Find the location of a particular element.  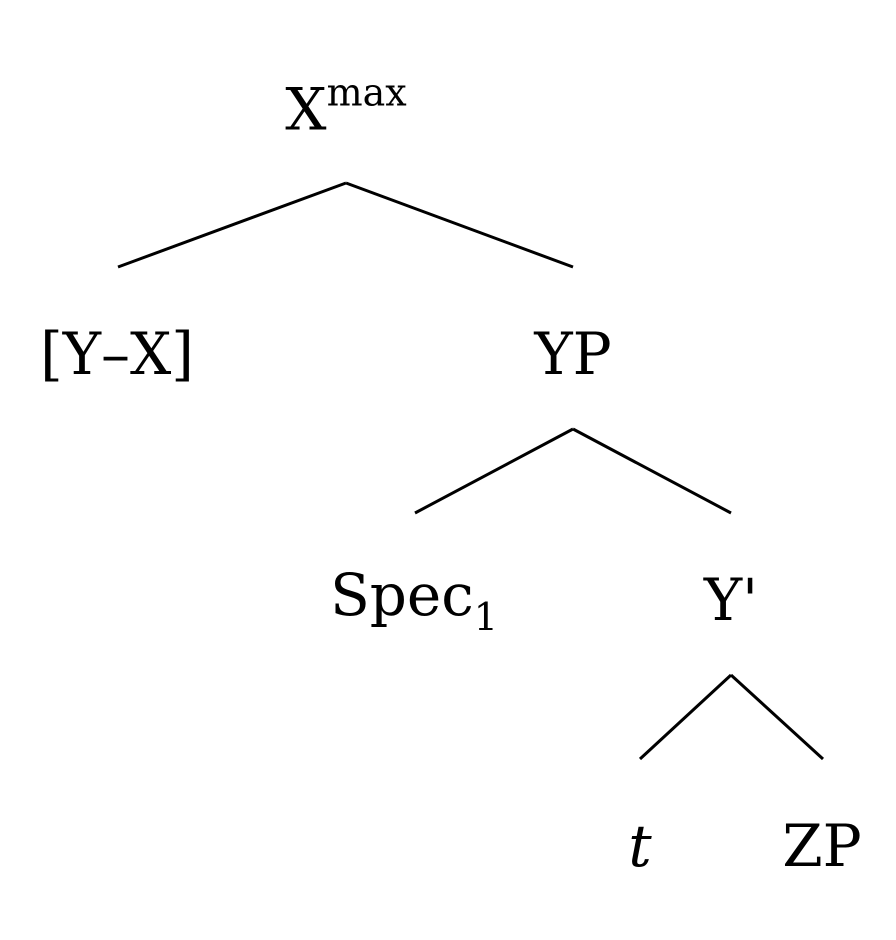

node-yp: YP is located at coordinates (572, 354).